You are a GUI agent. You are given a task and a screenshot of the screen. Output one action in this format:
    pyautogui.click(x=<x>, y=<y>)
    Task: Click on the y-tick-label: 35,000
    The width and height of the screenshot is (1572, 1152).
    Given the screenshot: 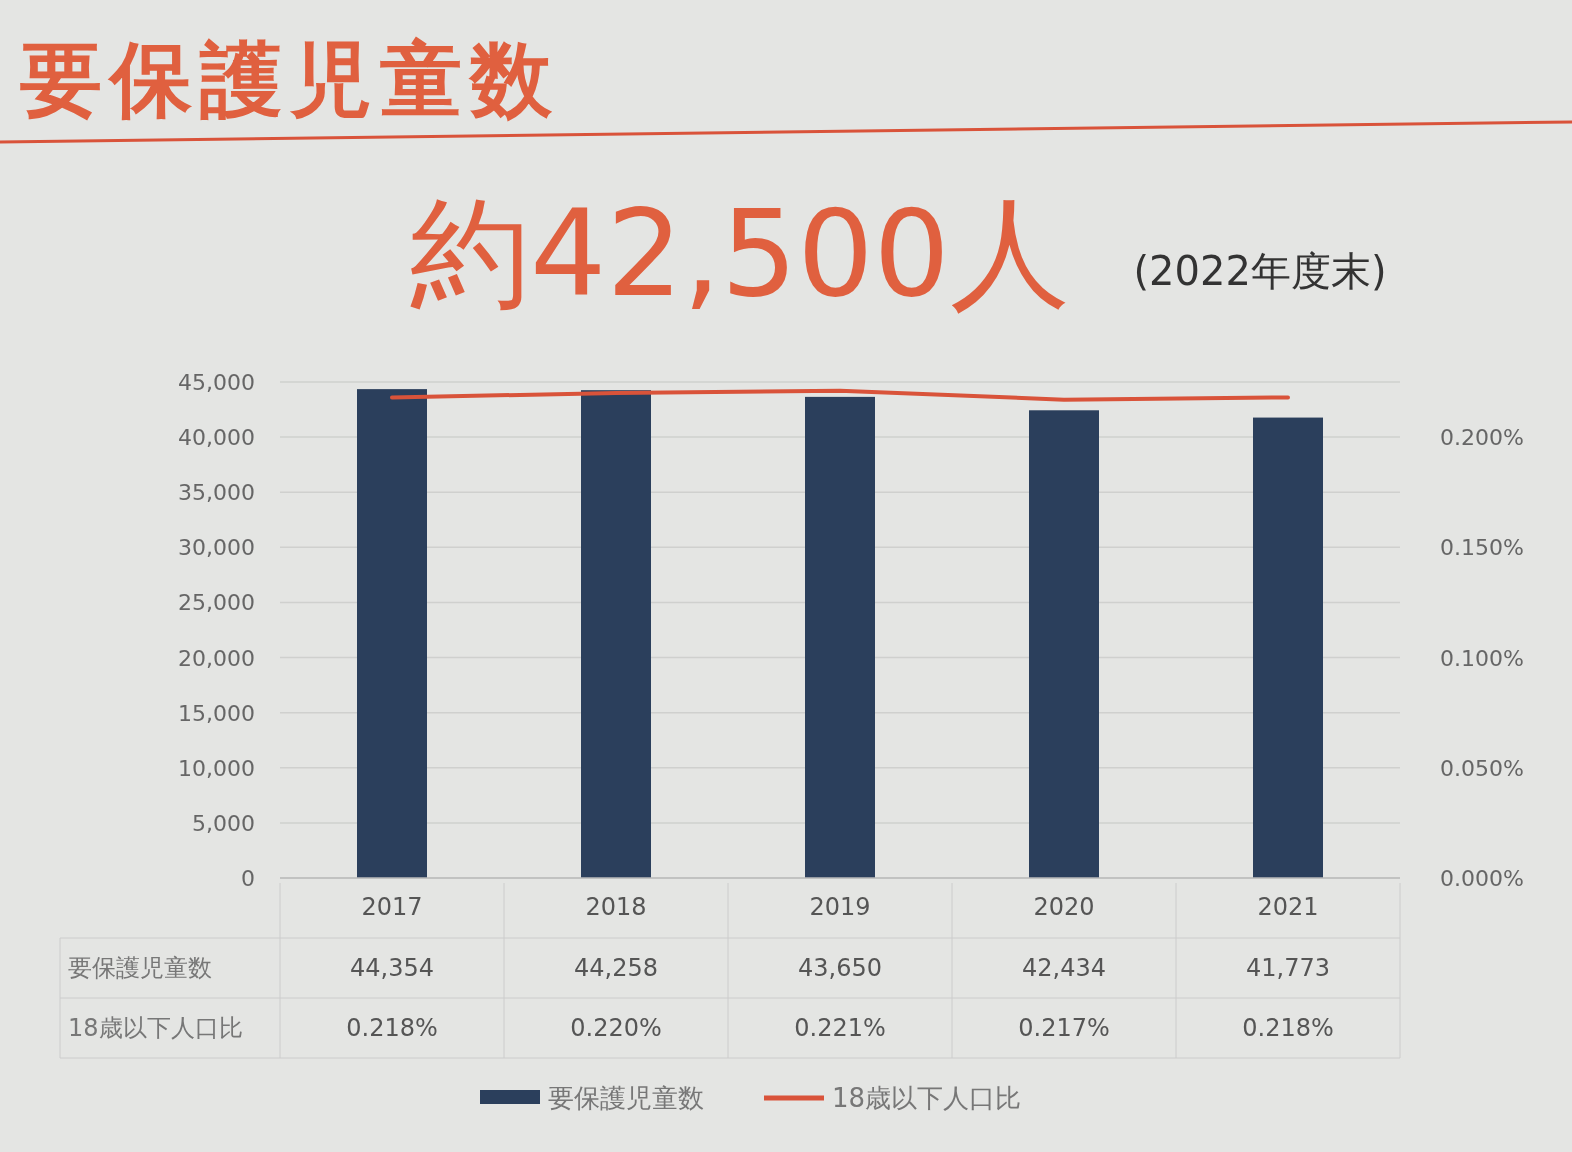 What is the action you would take?
    pyautogui.click(x=216, y=493)
    